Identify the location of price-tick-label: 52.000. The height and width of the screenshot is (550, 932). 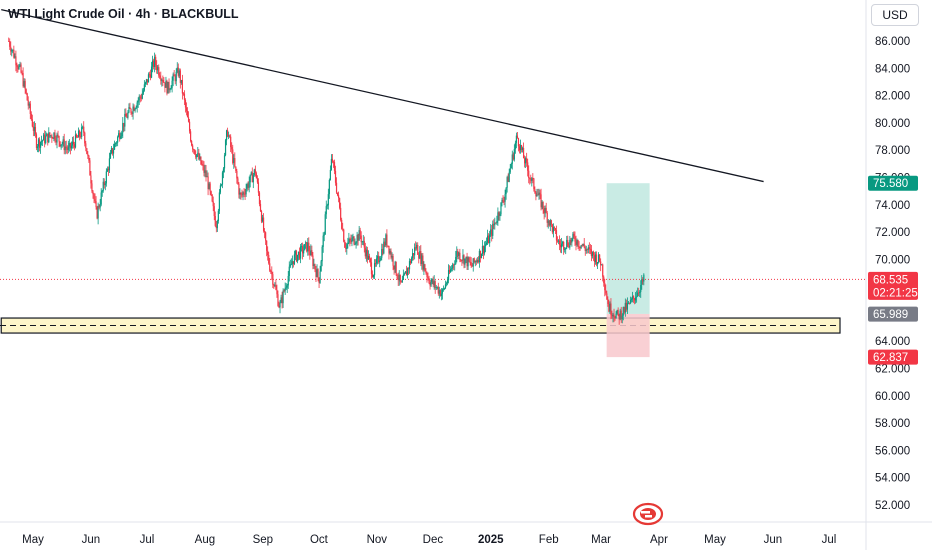
(892, 506).